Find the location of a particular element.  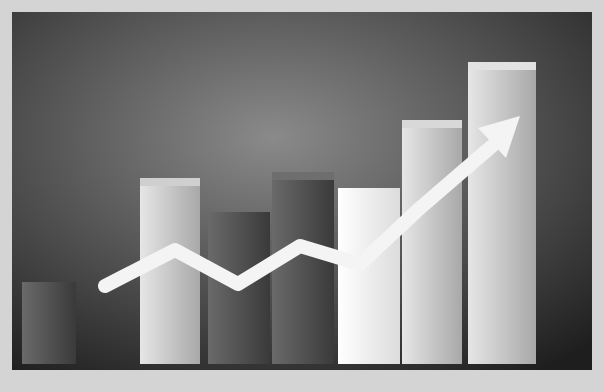

arrow-head is located at coordinates (499, 137).